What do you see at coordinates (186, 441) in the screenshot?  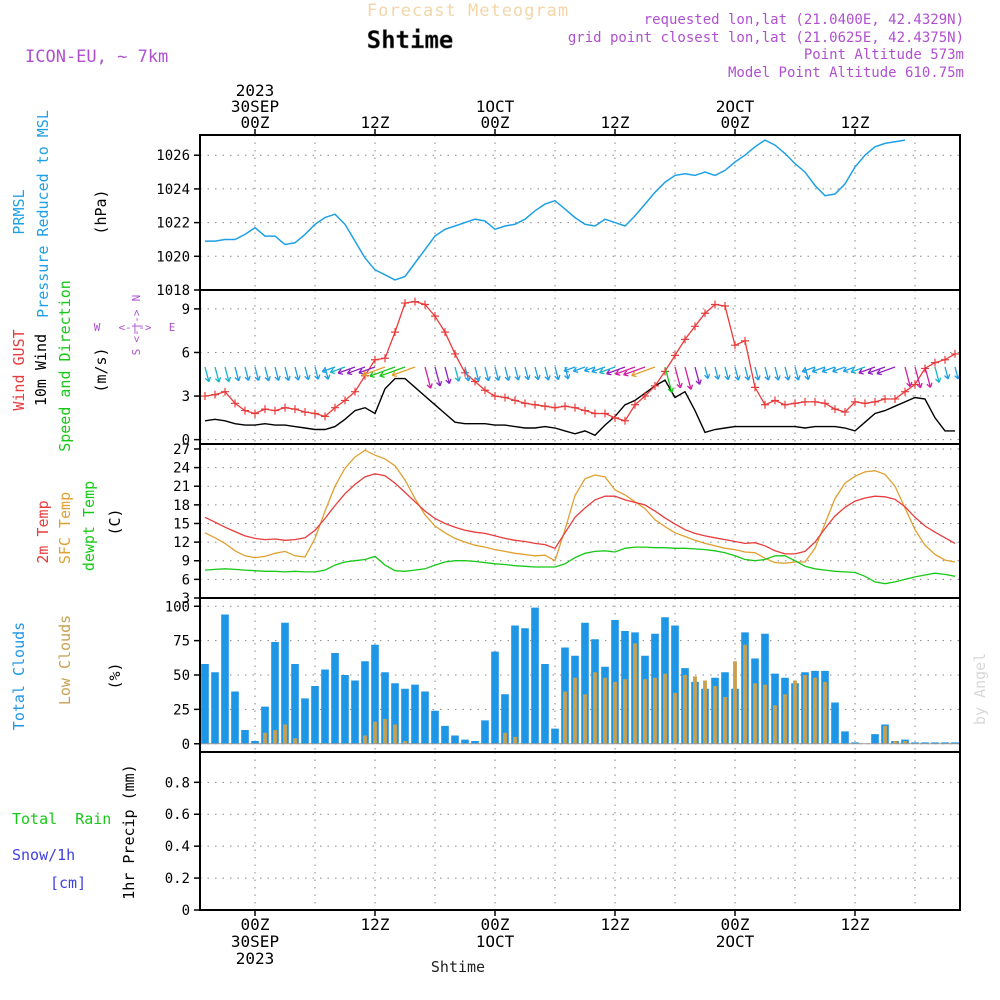 I see `y-tick-label: 0` at bounding box center [186, 441].